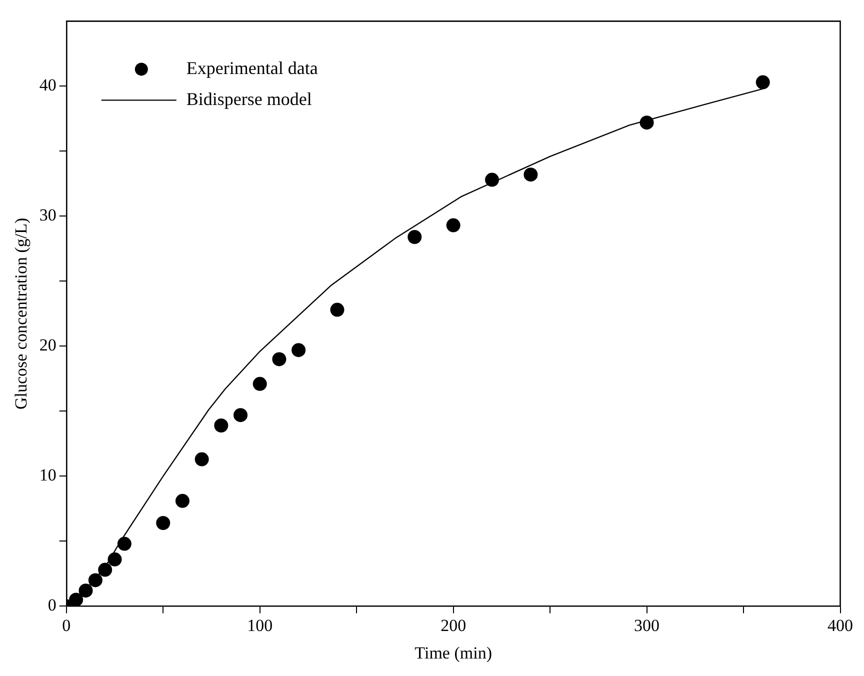 The height and width of the screenshot is (676, 864). Describe the element at coordinates (453, 625) in the screenshot. I see `x-tick-label: 200` at that location.